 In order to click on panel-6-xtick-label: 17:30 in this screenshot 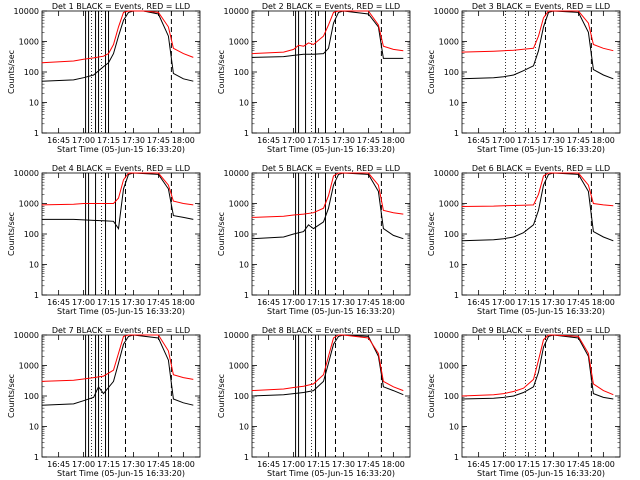, I will do `click(553, 302)`.